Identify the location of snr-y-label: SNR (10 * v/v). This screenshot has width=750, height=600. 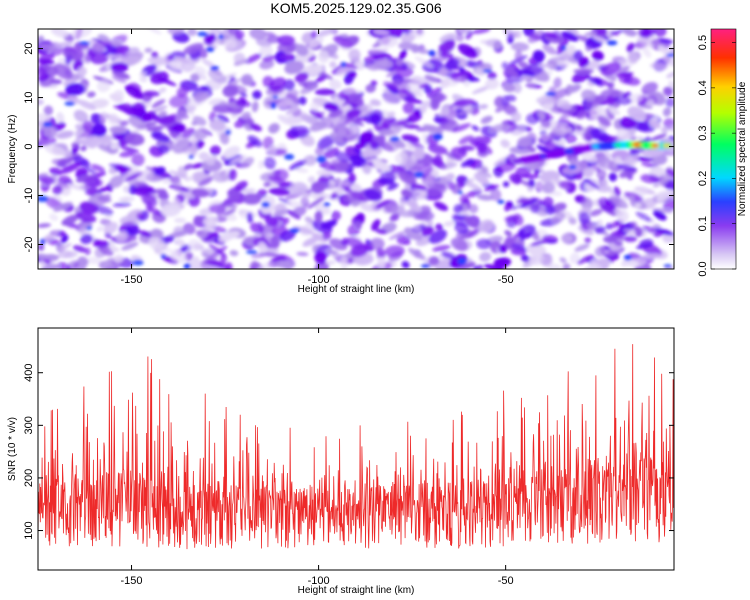
(12, 449).